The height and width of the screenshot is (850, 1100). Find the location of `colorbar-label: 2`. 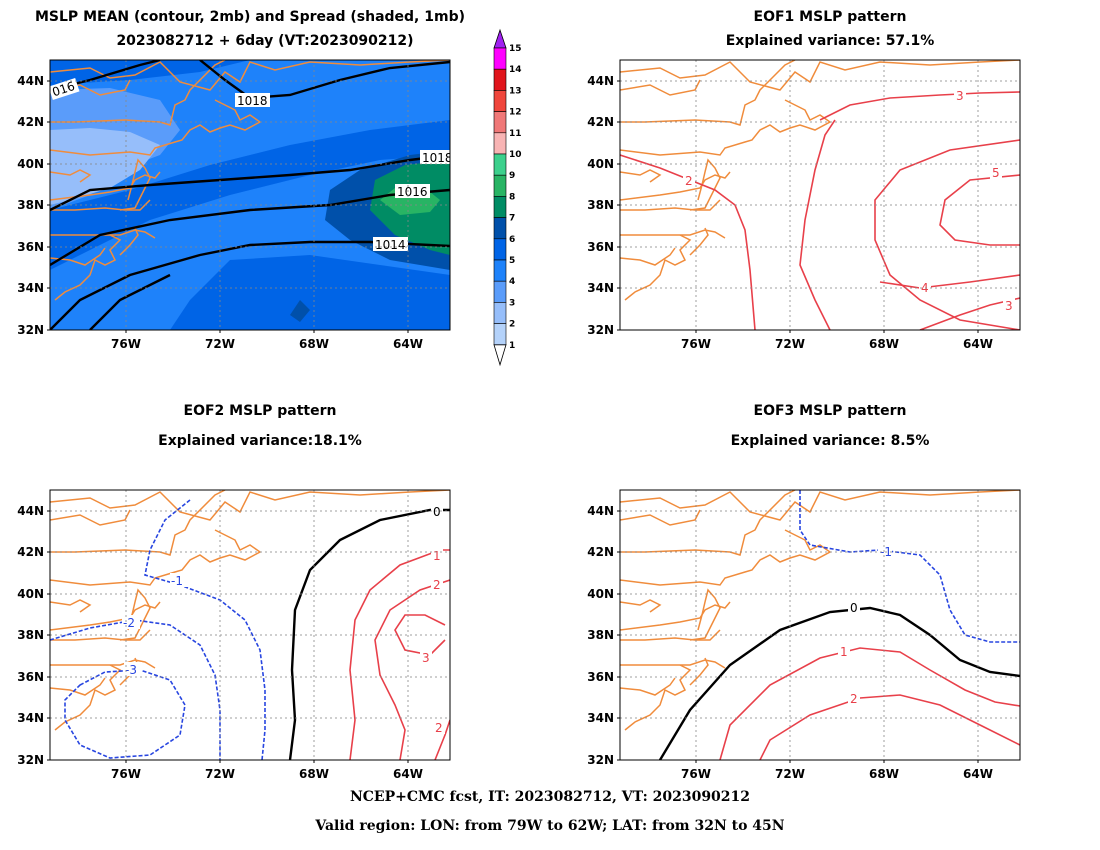

colorbar-label: 2 is located at coordinates (512, 325).